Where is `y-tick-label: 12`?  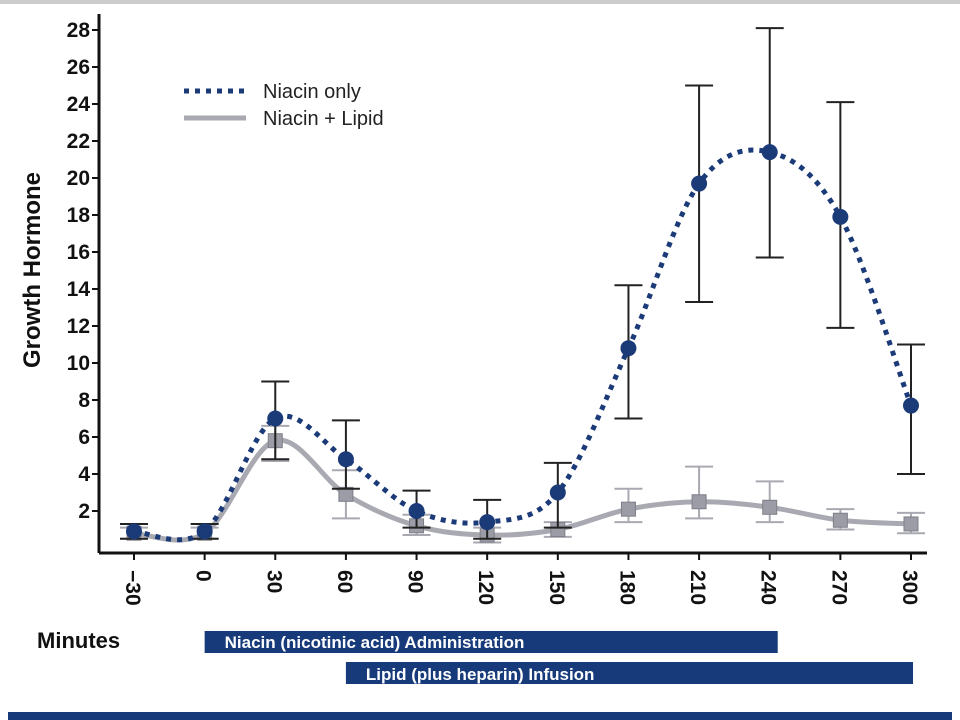 y-tick-label: 12 is located at coordinates (78, 326).